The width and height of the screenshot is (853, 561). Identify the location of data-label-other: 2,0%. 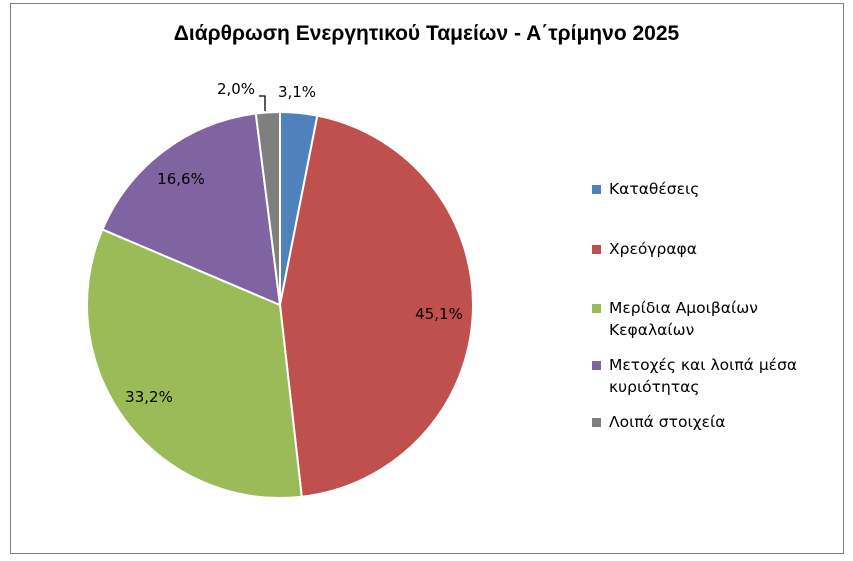
(236, 89).